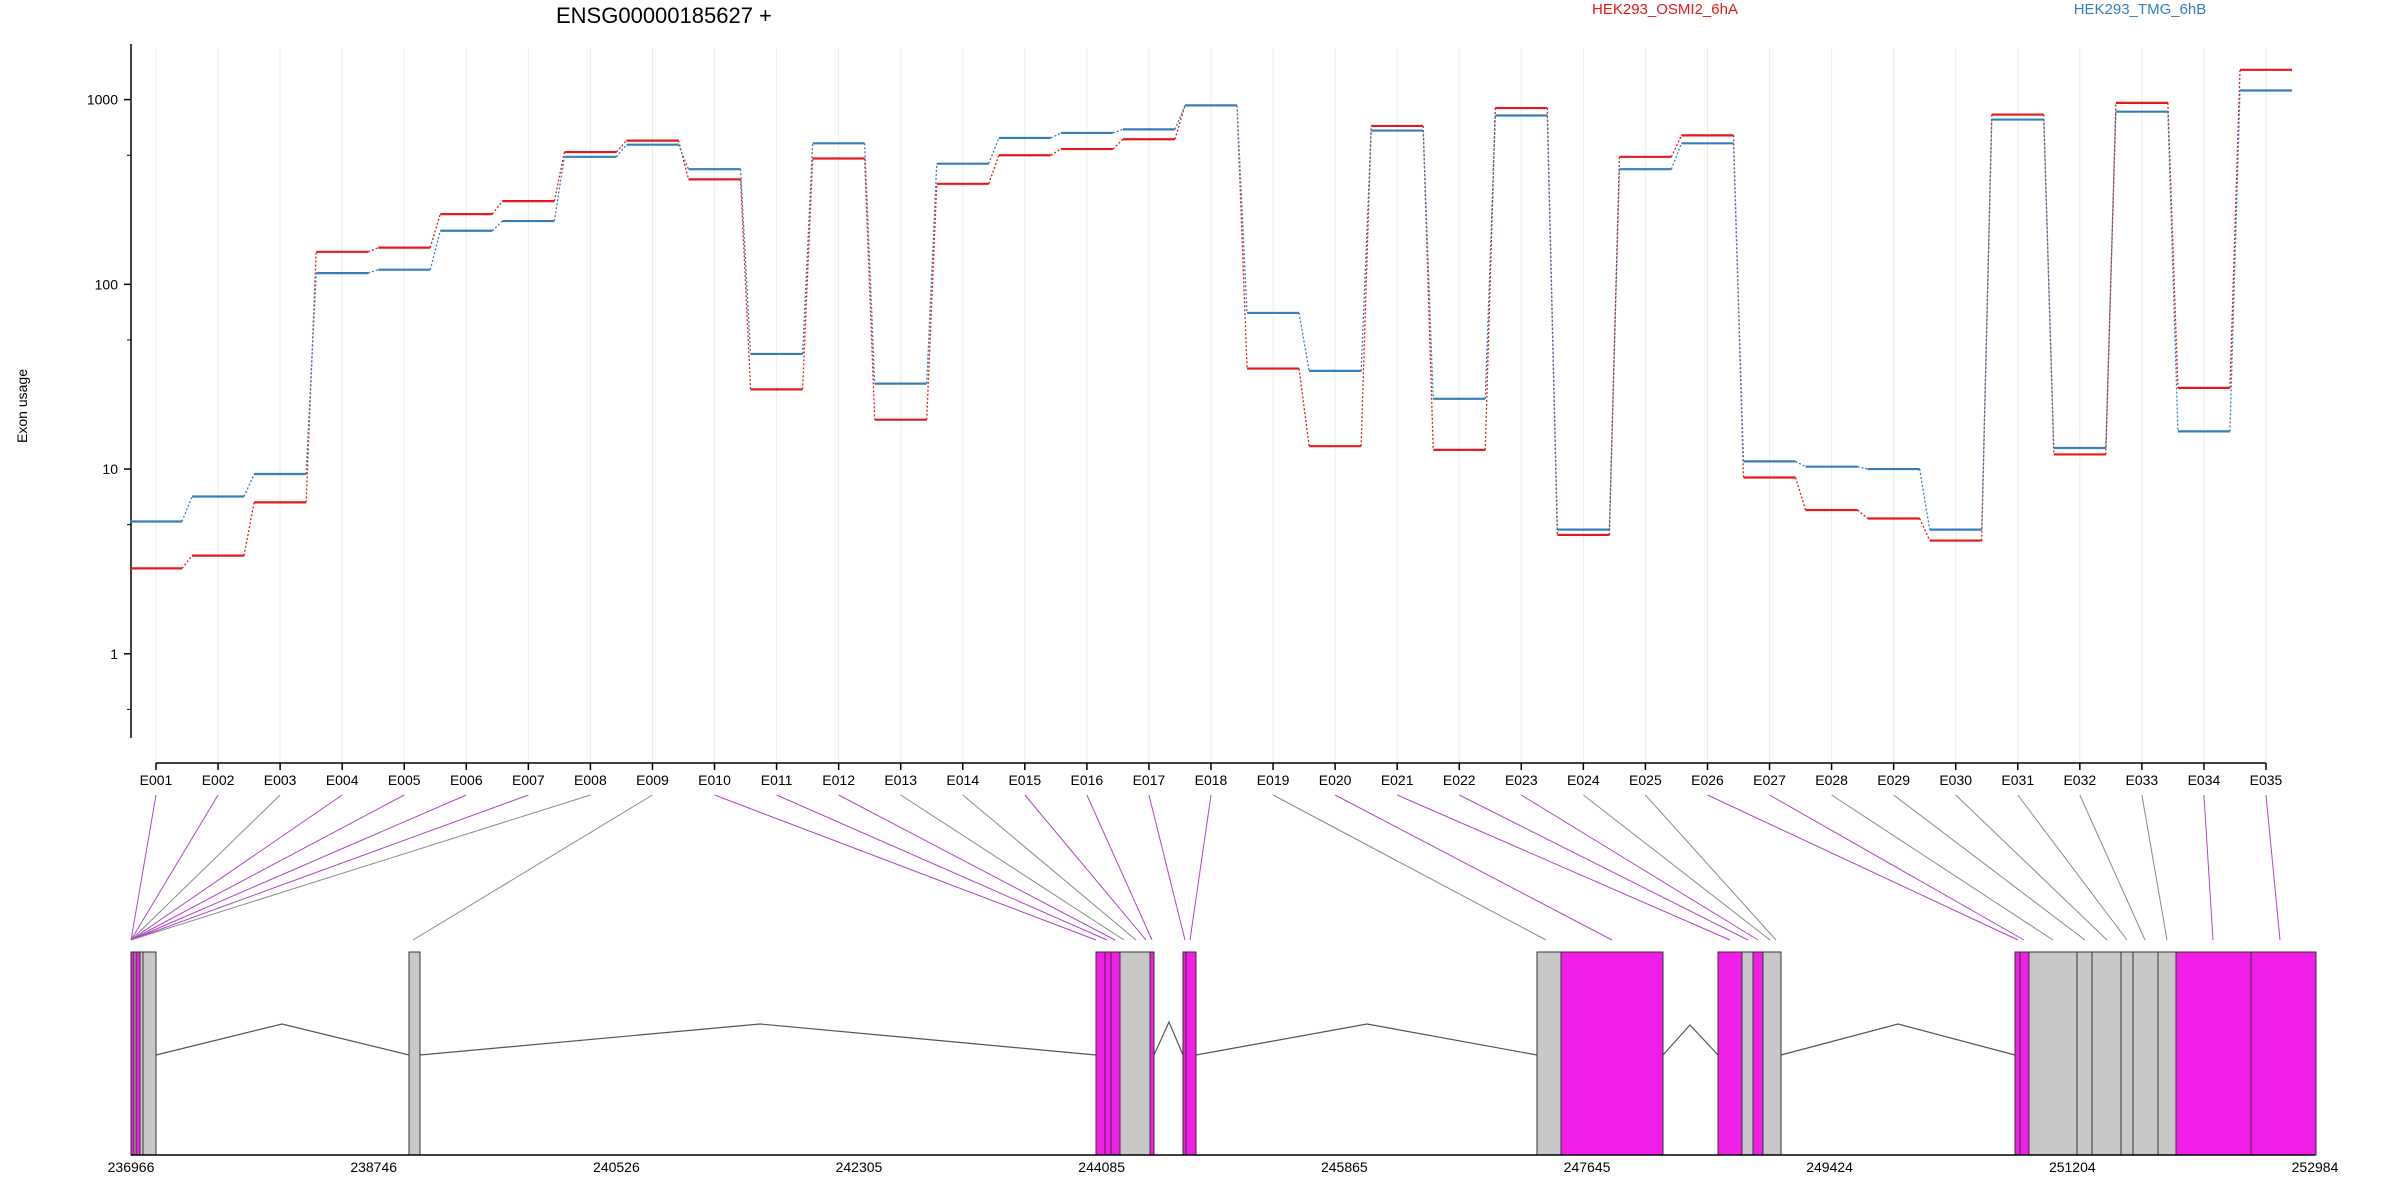 The image size is (2400, 1200). I want to click on legend-entry-osmi2: HEK293_OSMI2_6hA, so click(1665, 9).